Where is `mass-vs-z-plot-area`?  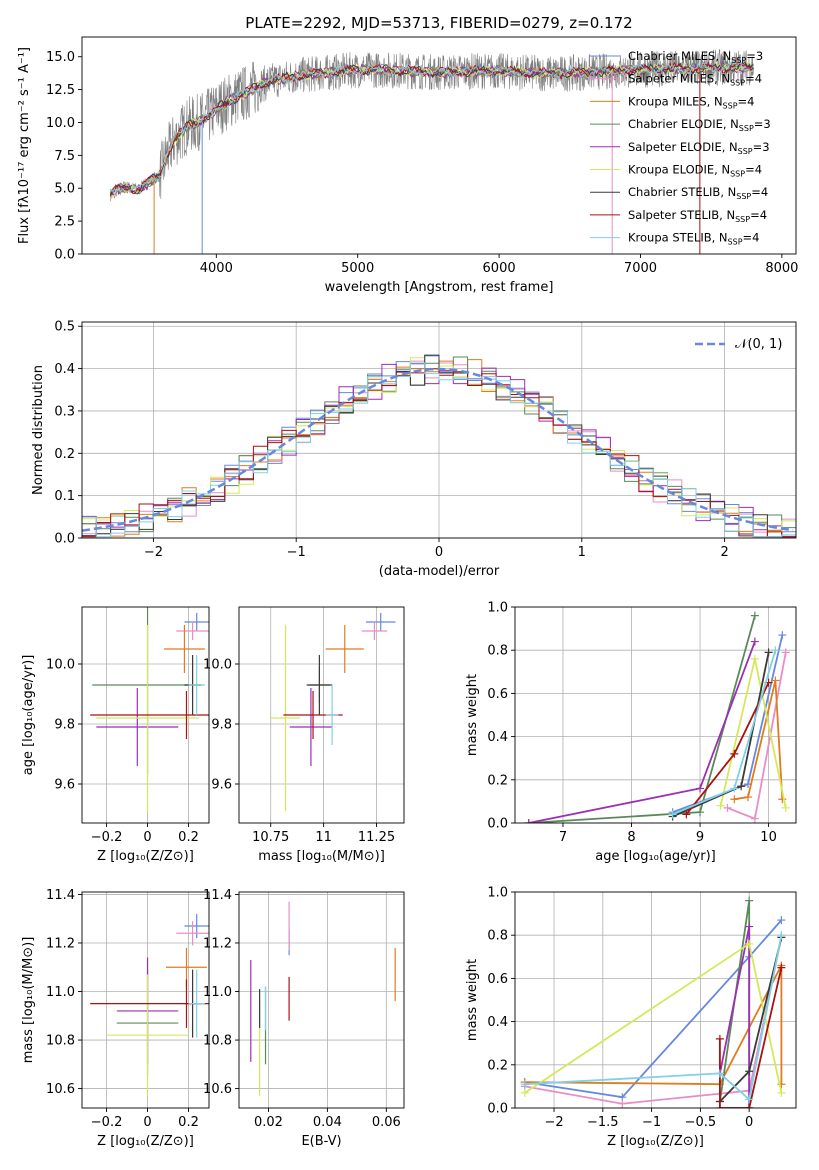
mass-vs-z-plot-area is located at coordinates (145, 1000).